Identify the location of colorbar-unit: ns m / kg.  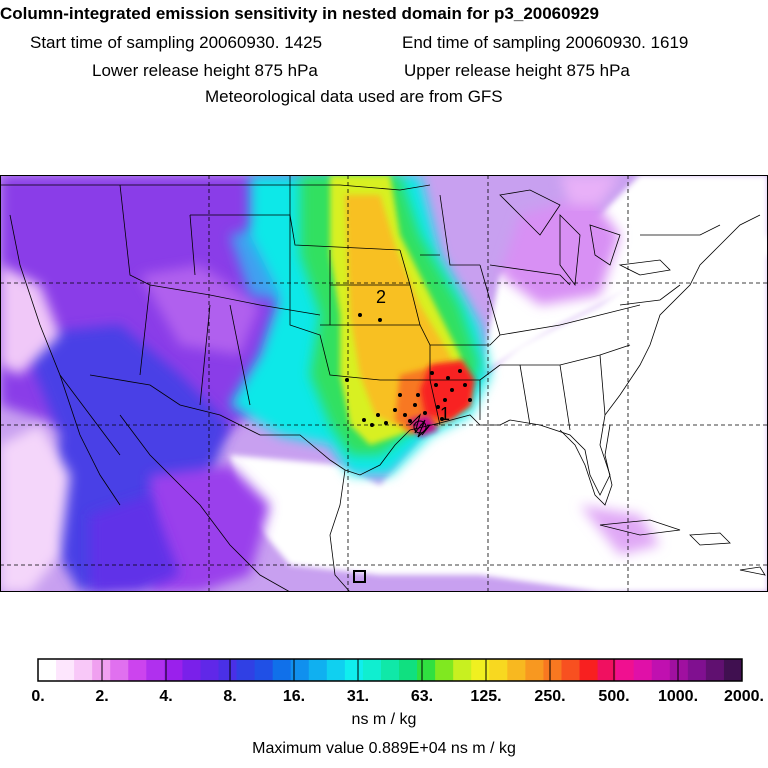
(384, 719).